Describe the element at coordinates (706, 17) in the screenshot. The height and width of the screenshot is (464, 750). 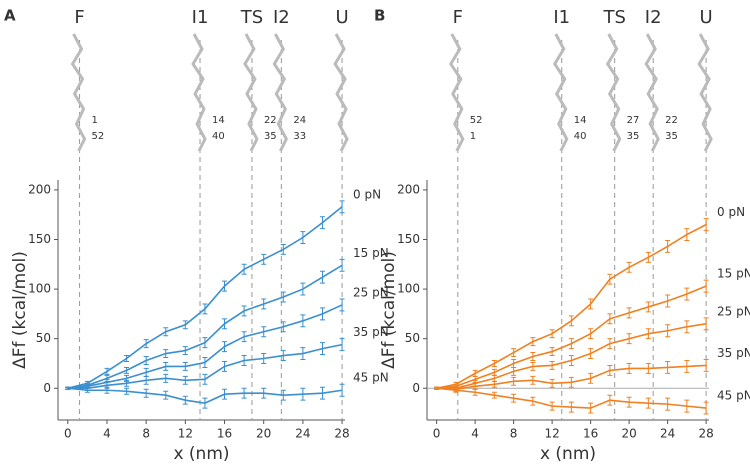
I see `stage-label: U` at that location.